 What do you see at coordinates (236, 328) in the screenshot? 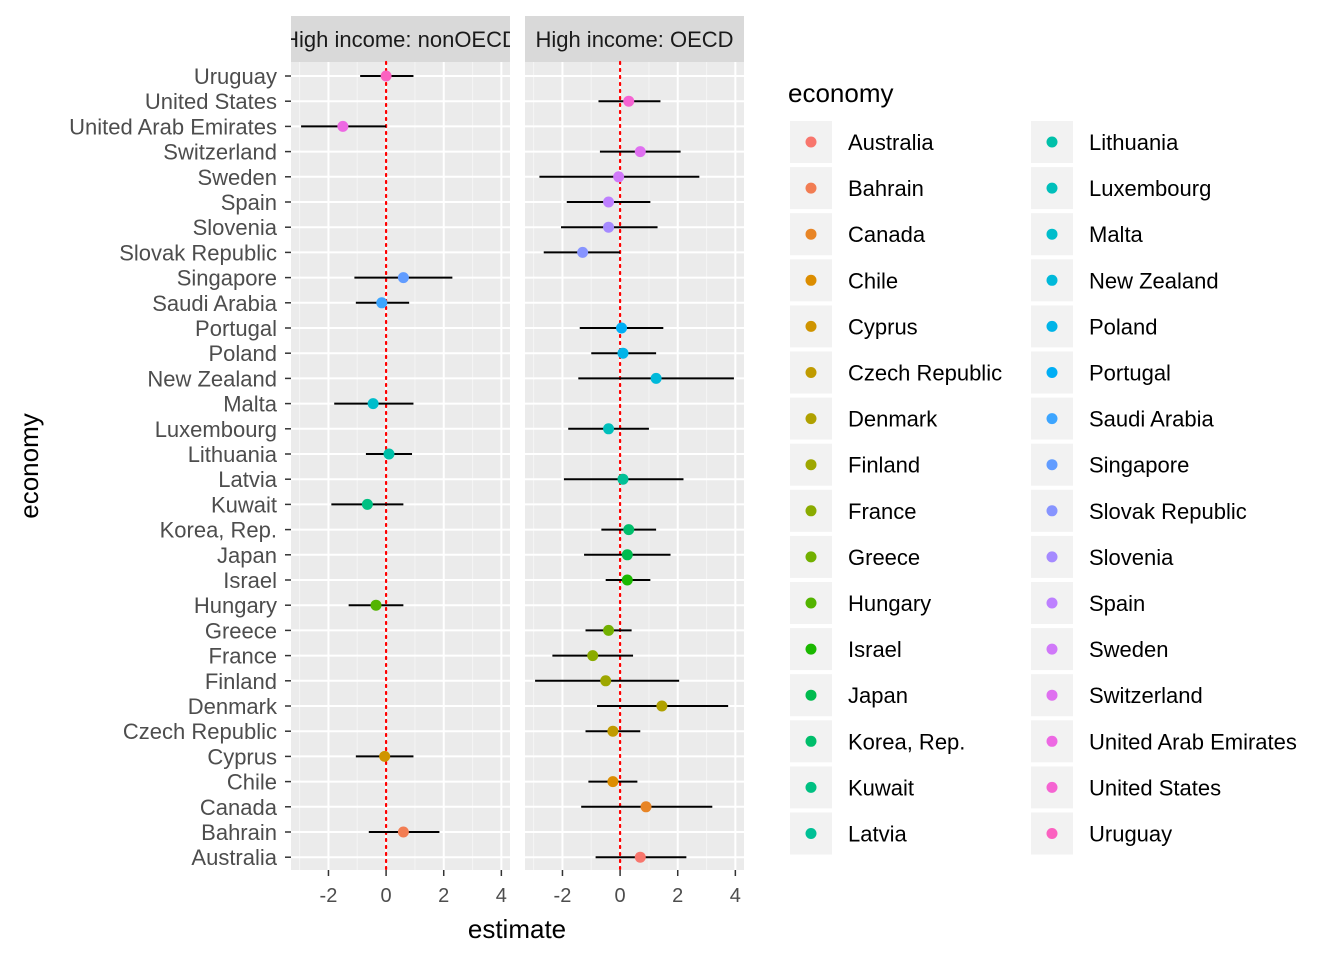
I see `y-tick-label-portugal: Portugal` at bounding box center [236, 328].